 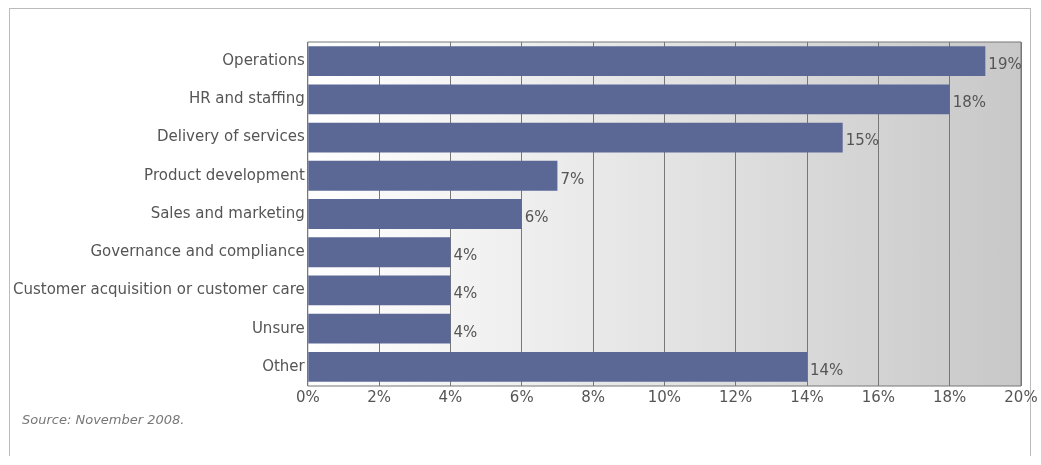 What do you see at coordinates (278, 327) in the screenshot?
I see `y-tick-label: Unsure` at bounding box center [278, 327].